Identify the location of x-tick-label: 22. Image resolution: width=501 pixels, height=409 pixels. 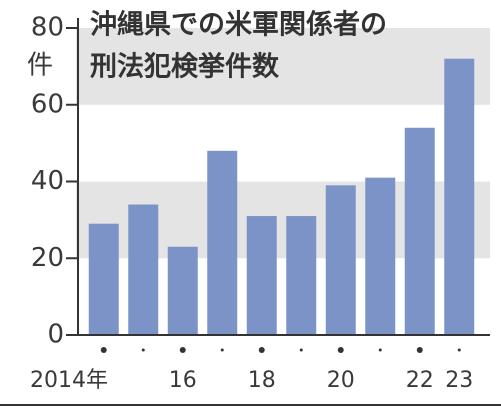
(420, 380).